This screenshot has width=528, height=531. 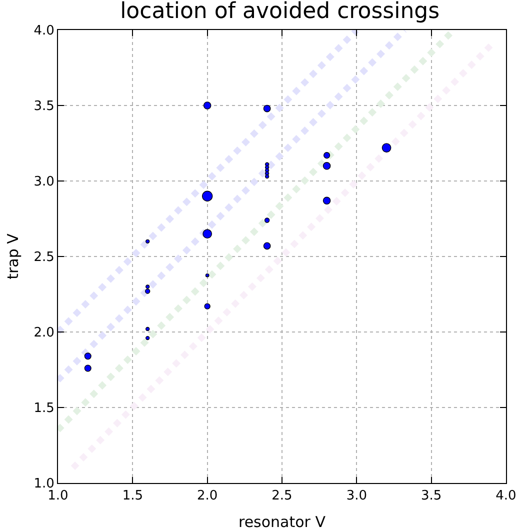 I want to click on y-tick-label: 2.0, so click(x=44, y=333).